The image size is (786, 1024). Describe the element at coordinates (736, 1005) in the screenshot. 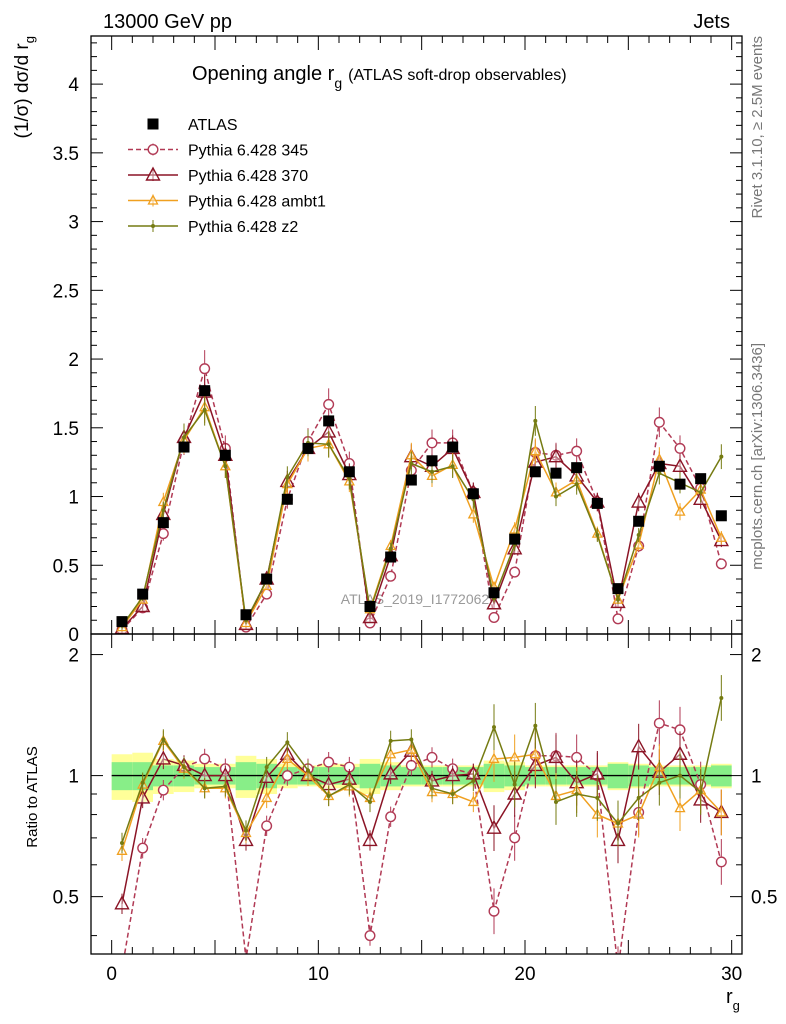

I see `x-axis-label-subscript: g` at that location.